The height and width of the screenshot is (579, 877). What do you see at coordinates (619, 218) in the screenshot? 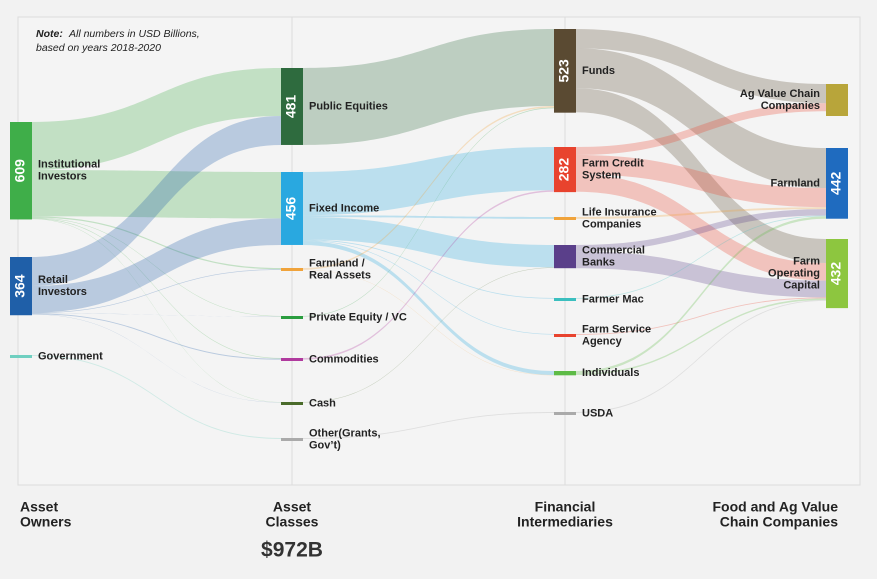
I see `node-label: Life Insurance Companies` at bounding box center [619, 218].